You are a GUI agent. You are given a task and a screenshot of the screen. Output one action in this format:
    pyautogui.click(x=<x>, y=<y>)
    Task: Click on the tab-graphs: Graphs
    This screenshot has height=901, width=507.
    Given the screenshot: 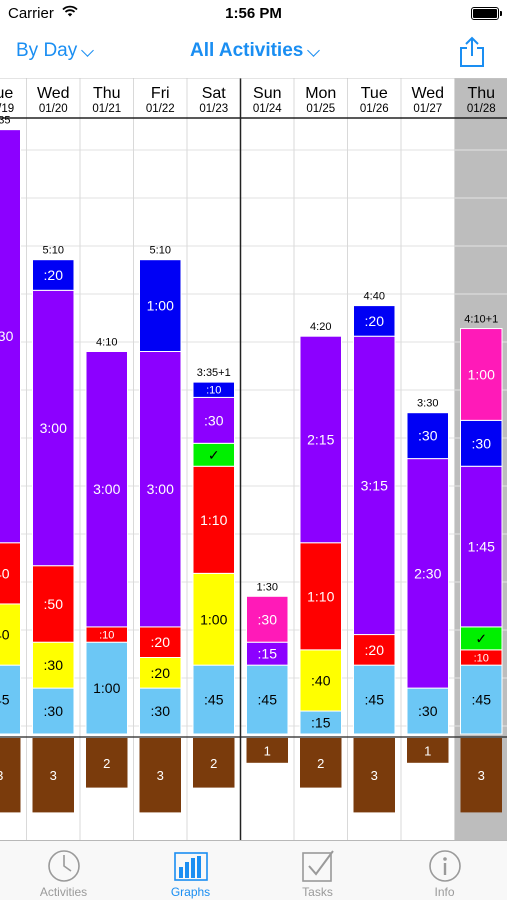 What is the action you would take?
    pyautogui.click(x=190, y=871)
    